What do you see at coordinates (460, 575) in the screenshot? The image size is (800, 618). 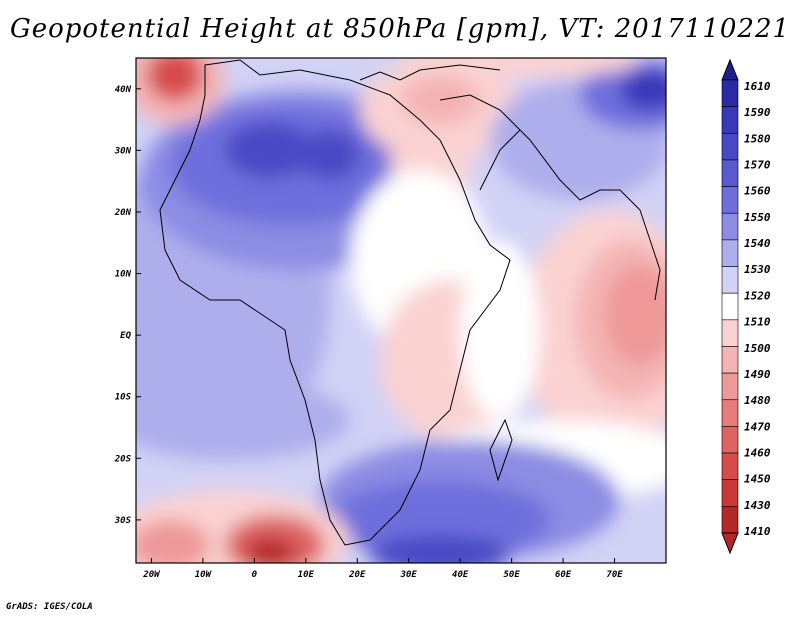 I see `lon-tick-label: 40E` at bounding box center [460, 575].